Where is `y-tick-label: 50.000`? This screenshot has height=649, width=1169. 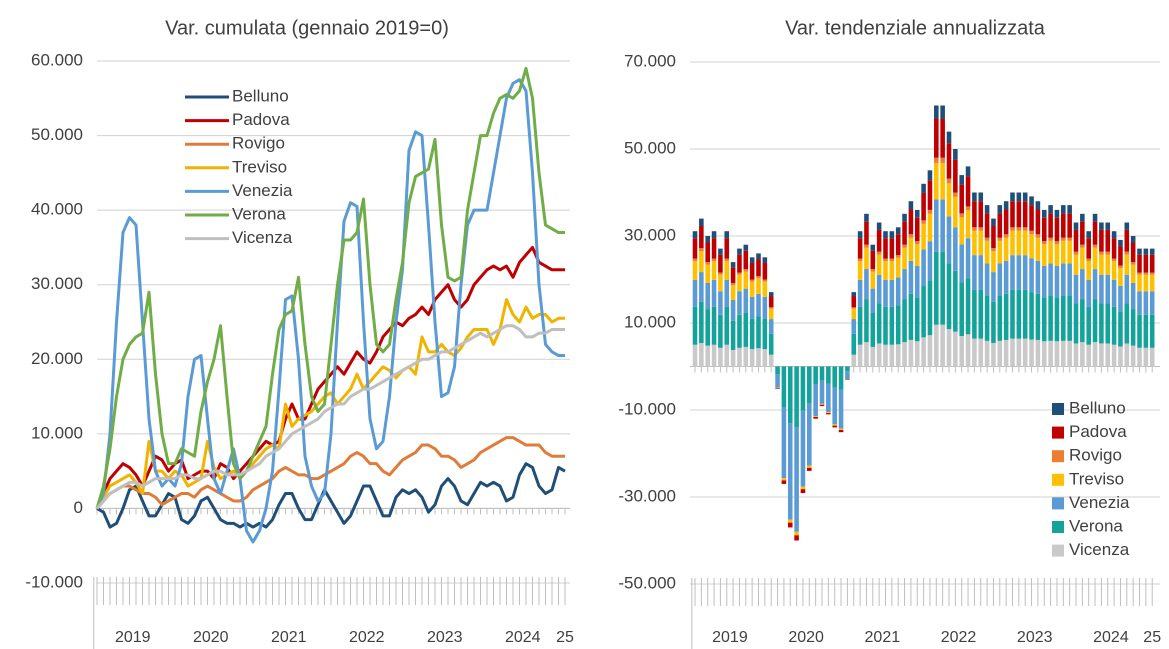
y-tick-label: 50.000 is located at coordinates (57, 134).